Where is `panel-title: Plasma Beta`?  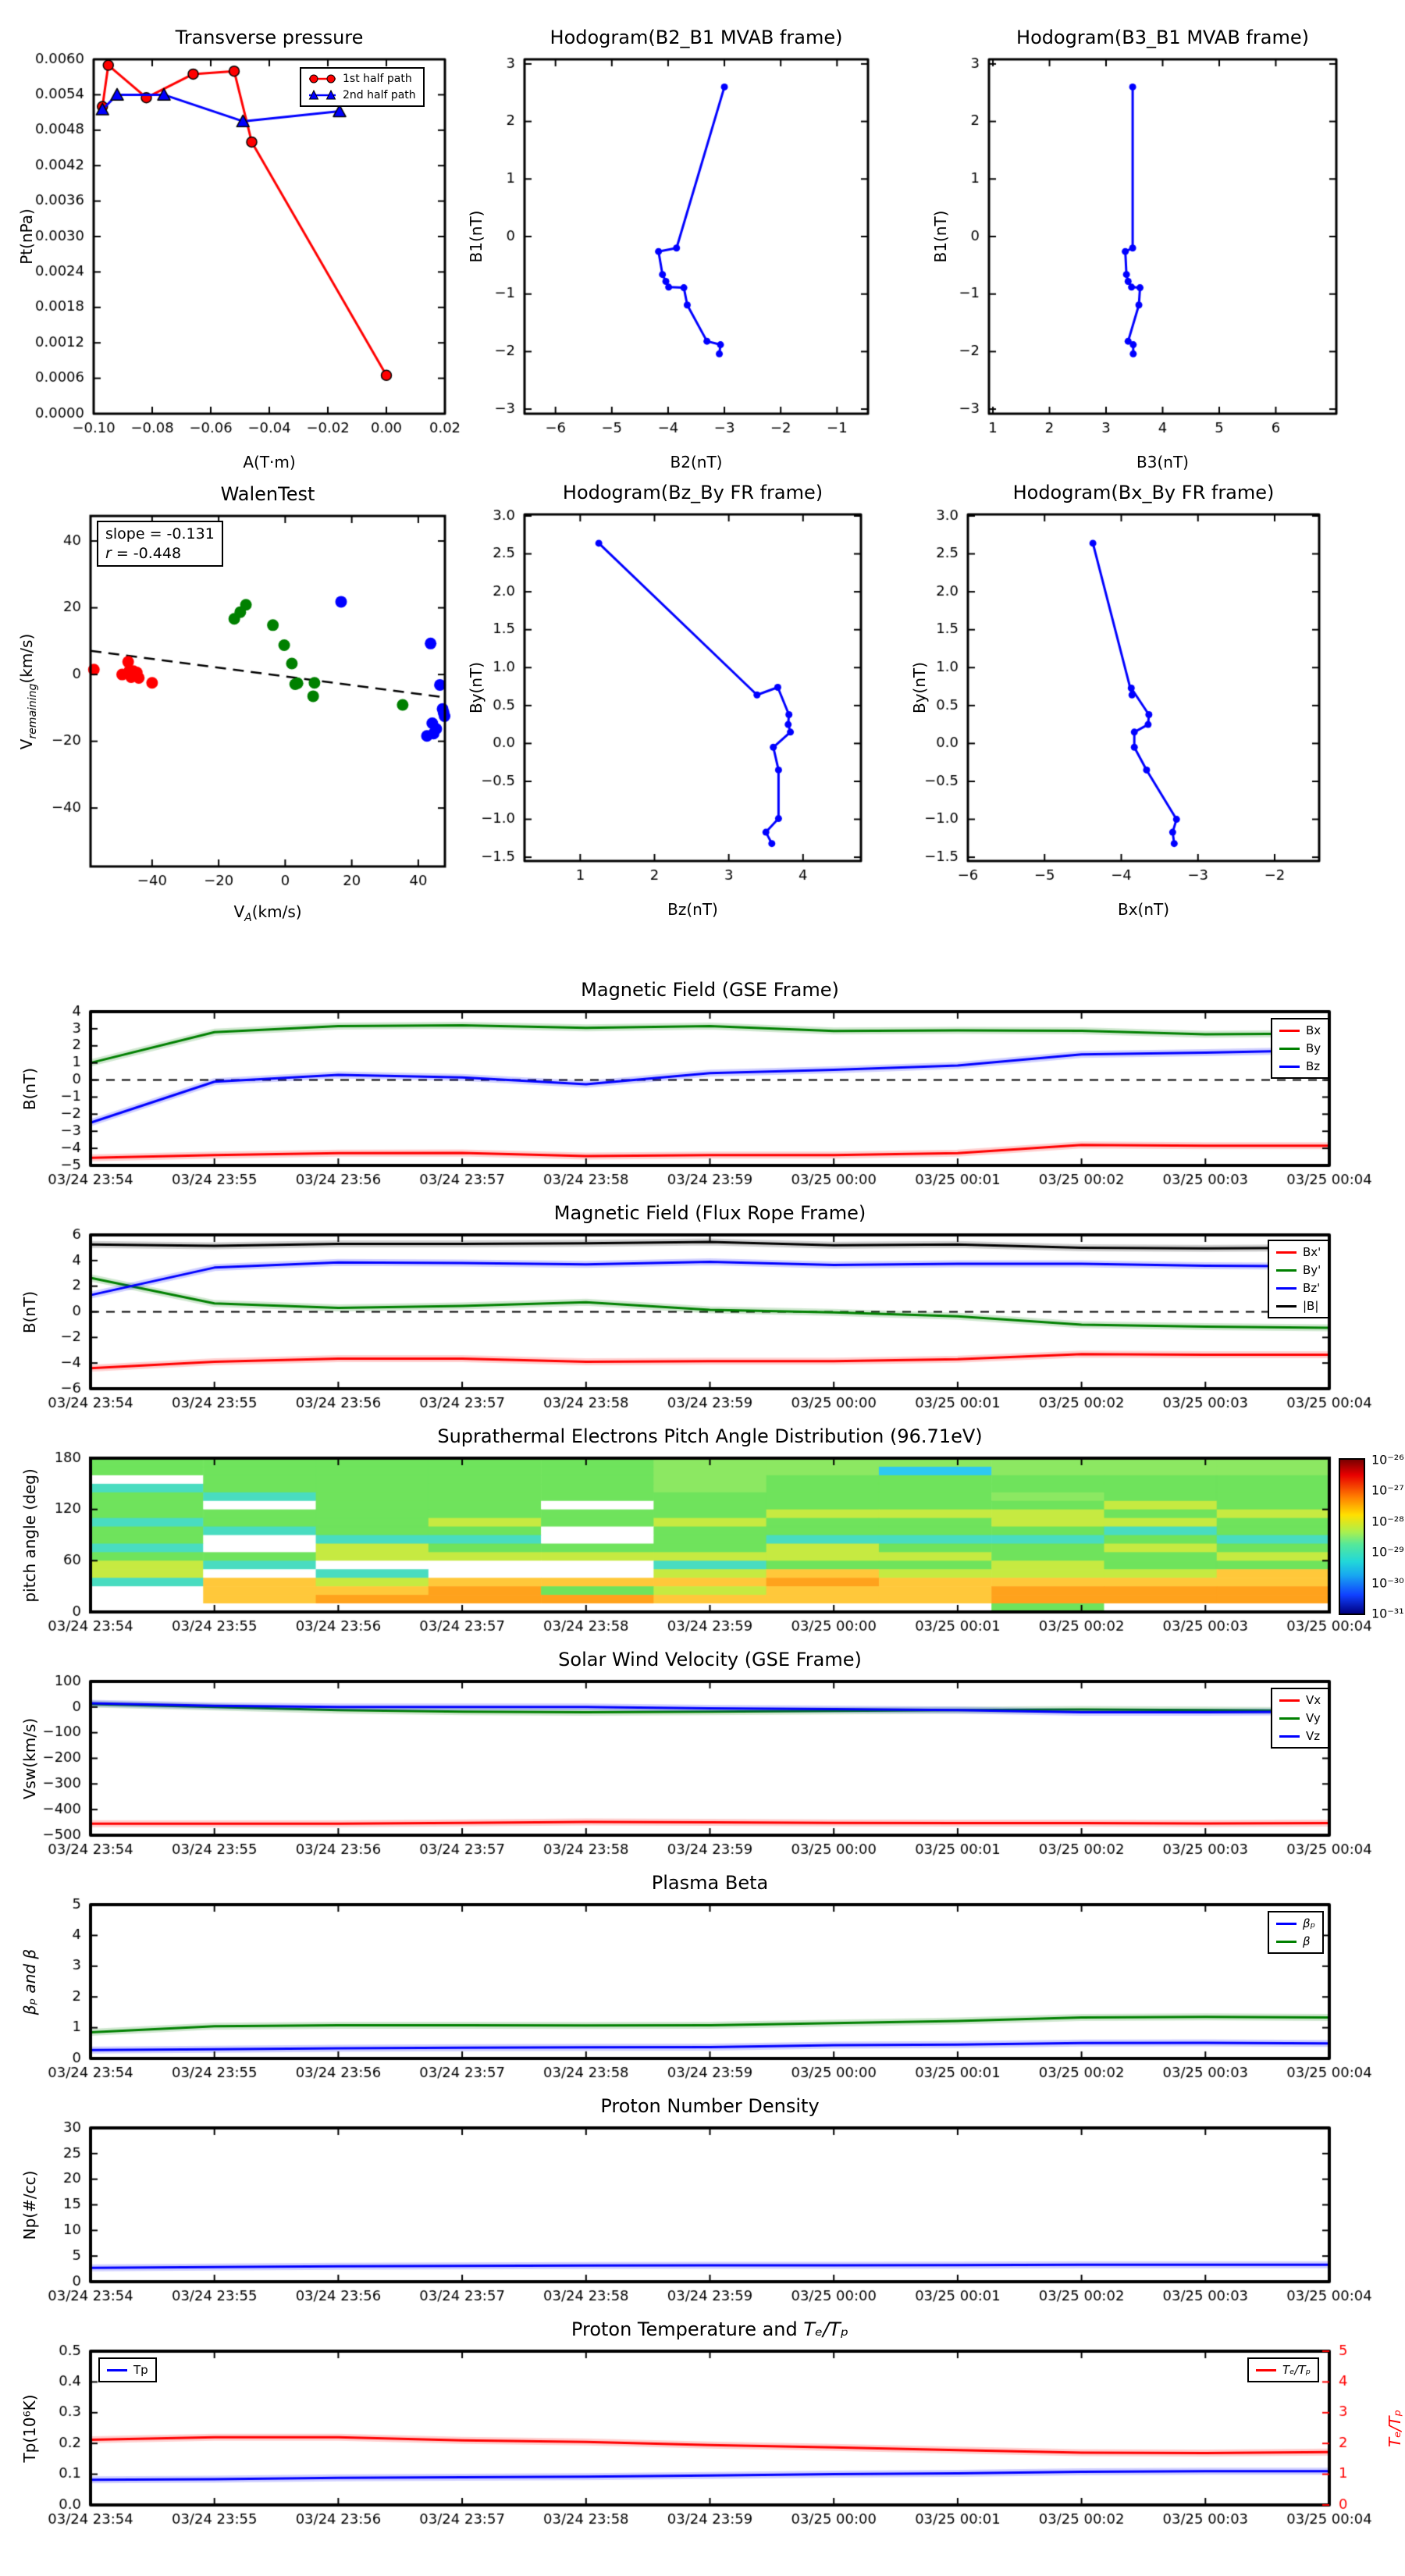 panel-title: Plasma Beta is located at coordinates (710, 1883).